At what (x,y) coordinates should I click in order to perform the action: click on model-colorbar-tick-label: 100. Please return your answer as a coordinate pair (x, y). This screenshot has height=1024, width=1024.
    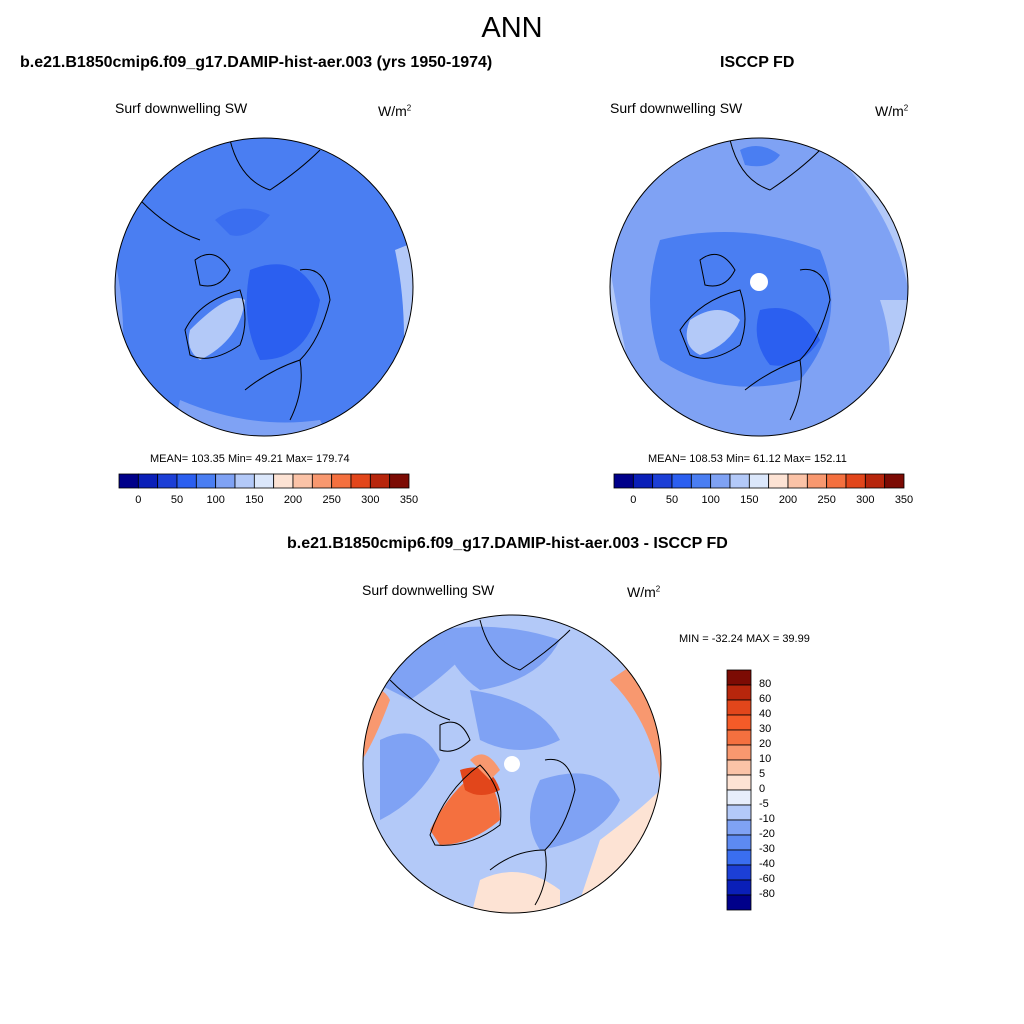
    Looking at the image, I should click on (215, 500).